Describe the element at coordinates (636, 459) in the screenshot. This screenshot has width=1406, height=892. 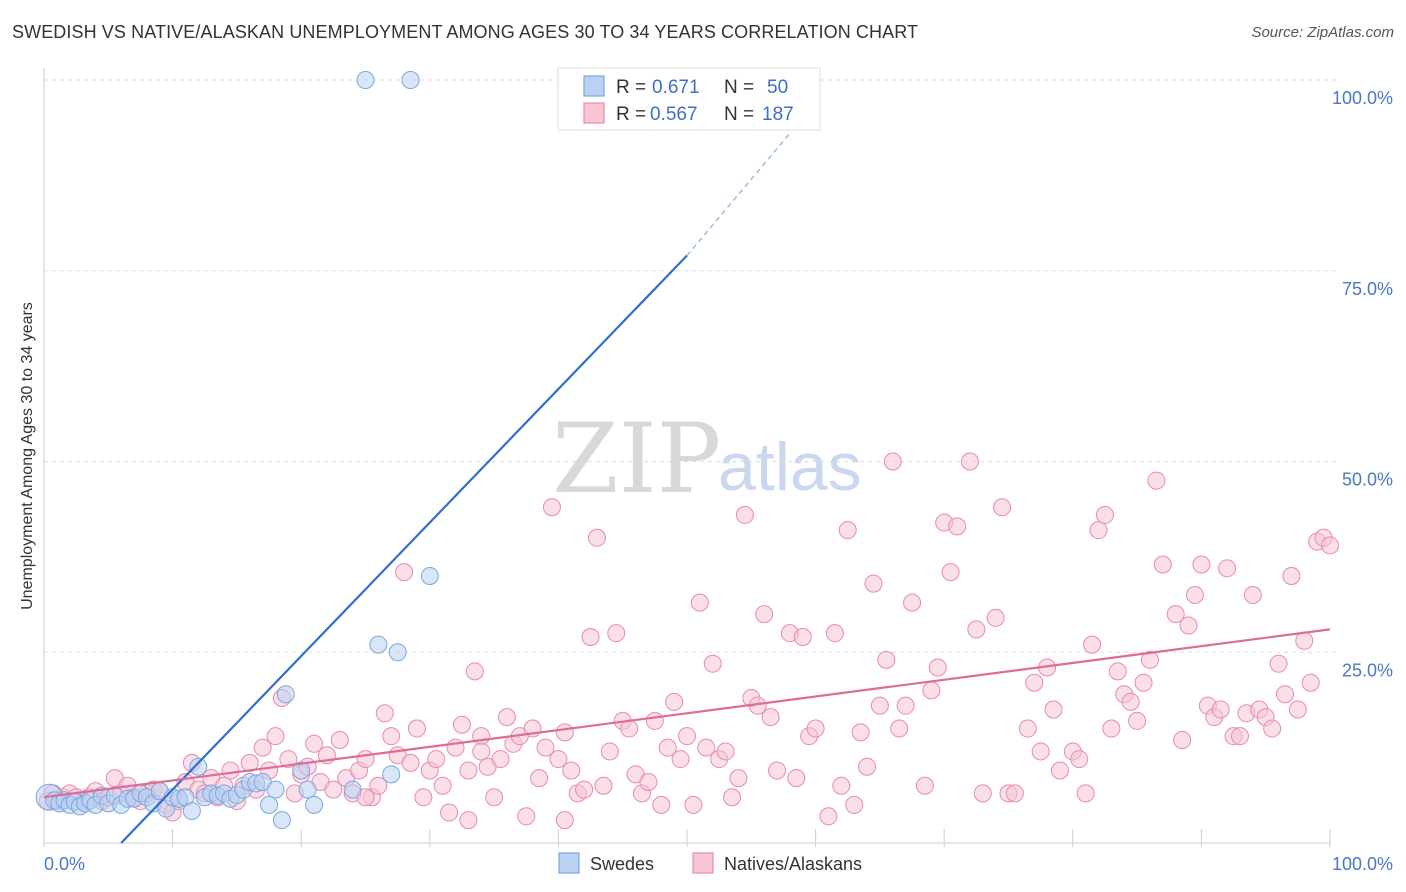
I see `watermark-zip: ZIP` at that location.